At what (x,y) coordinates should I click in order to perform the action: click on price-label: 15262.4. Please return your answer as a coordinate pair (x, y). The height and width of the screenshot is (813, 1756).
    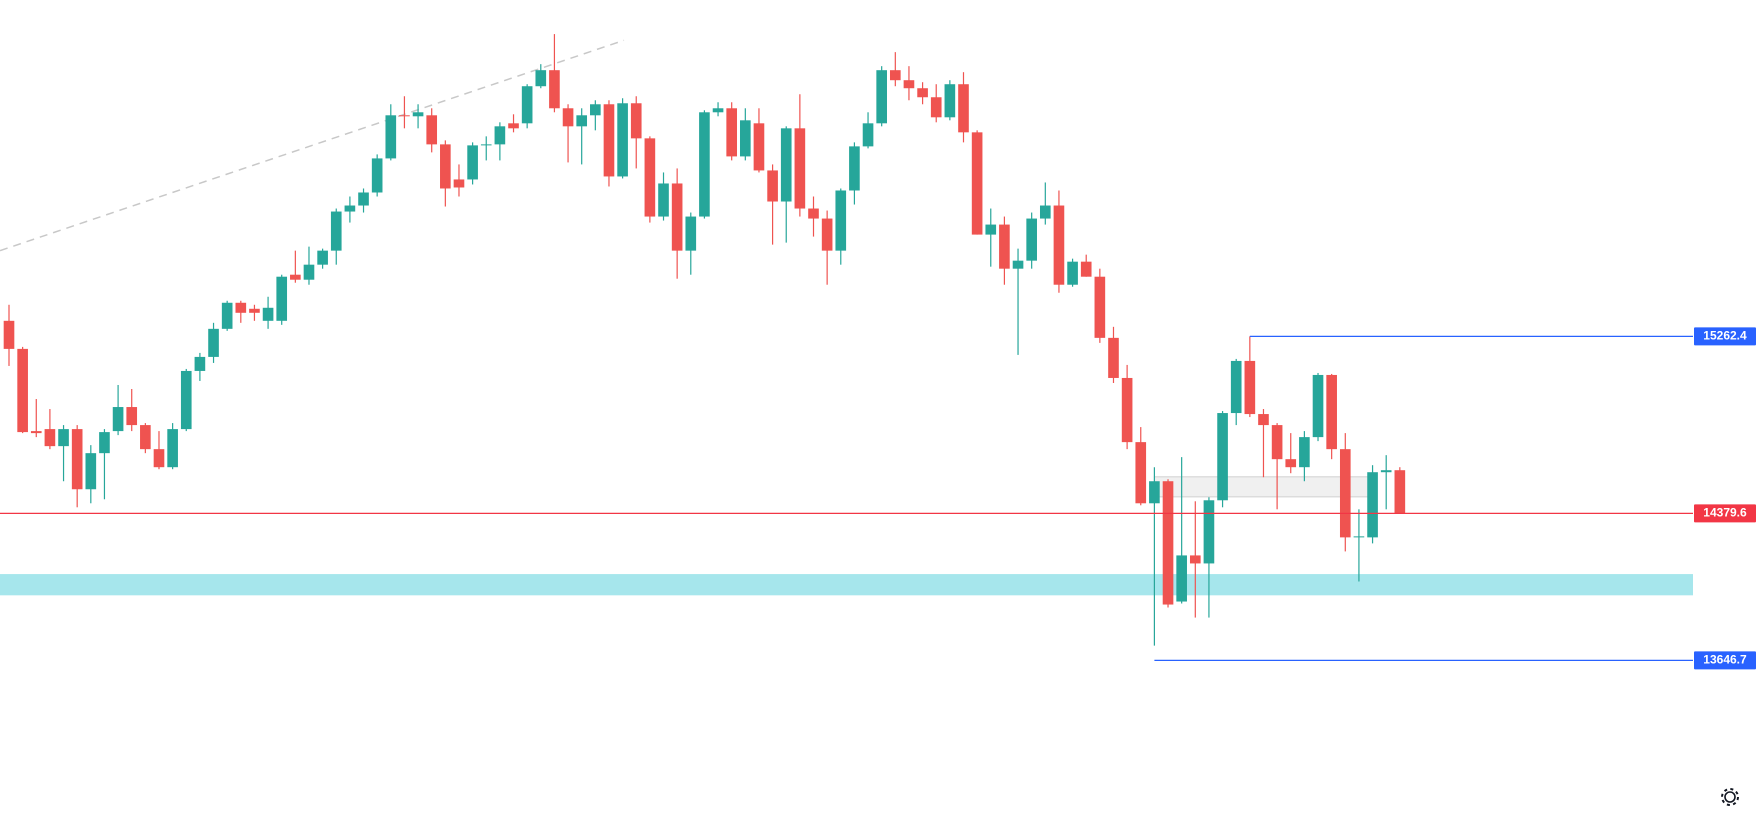
    Looking at the image, I should click on (1725, 336).